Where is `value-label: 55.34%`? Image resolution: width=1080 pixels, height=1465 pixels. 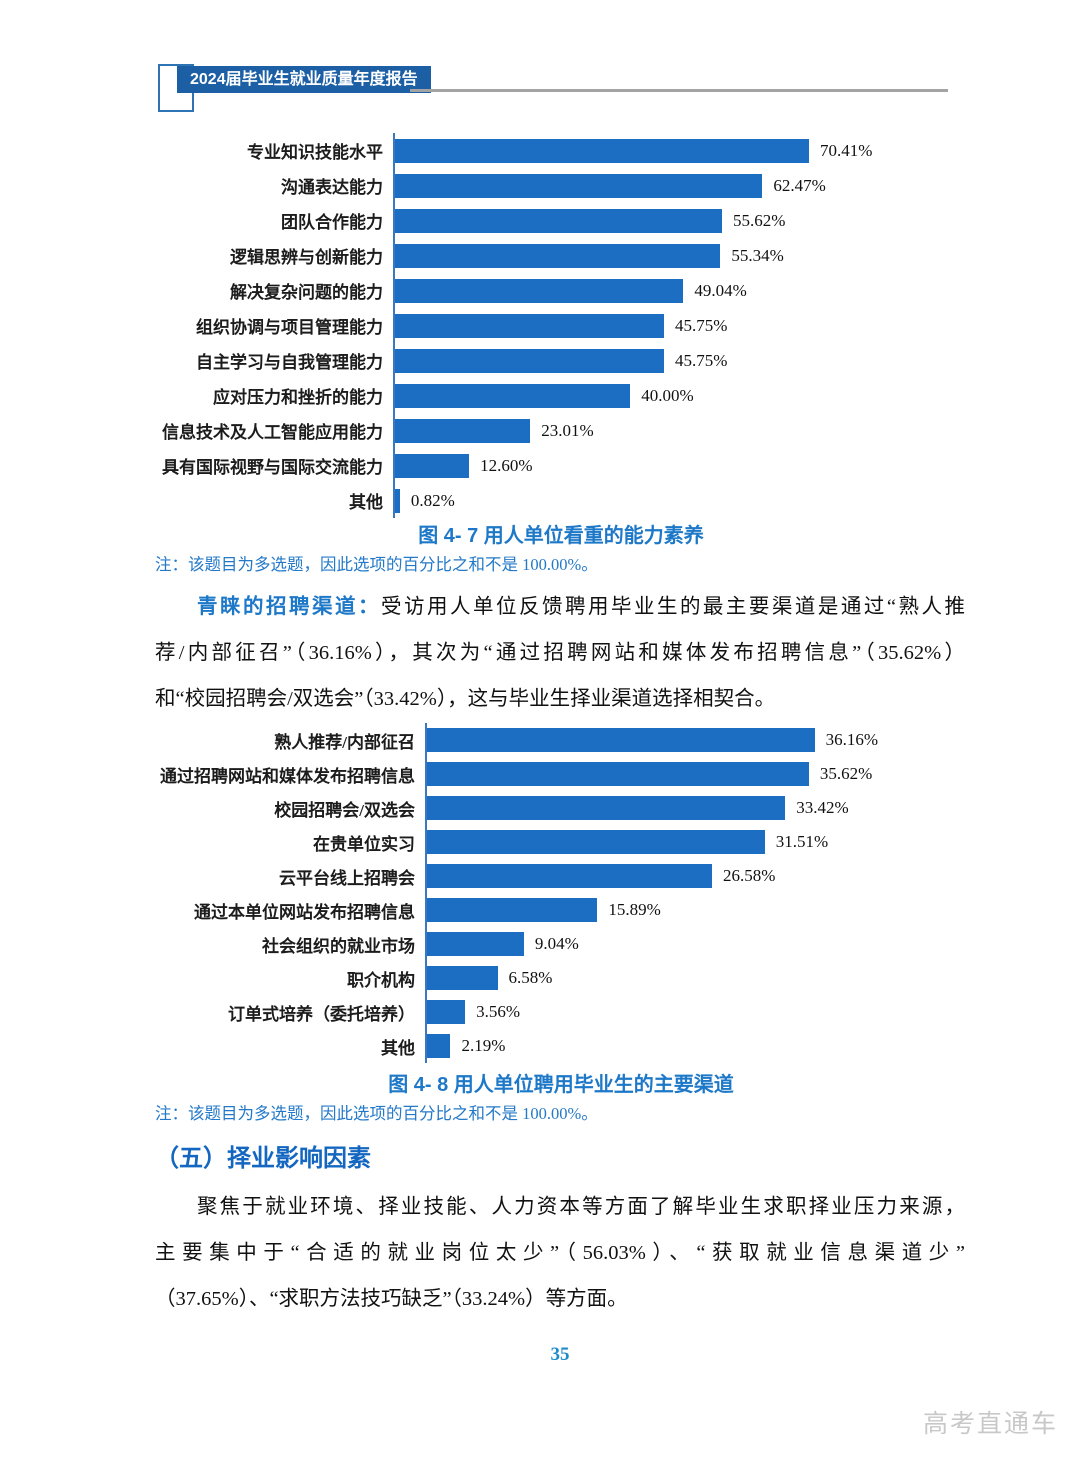
value-label: 55.34% is located at coordinates (757, 255).